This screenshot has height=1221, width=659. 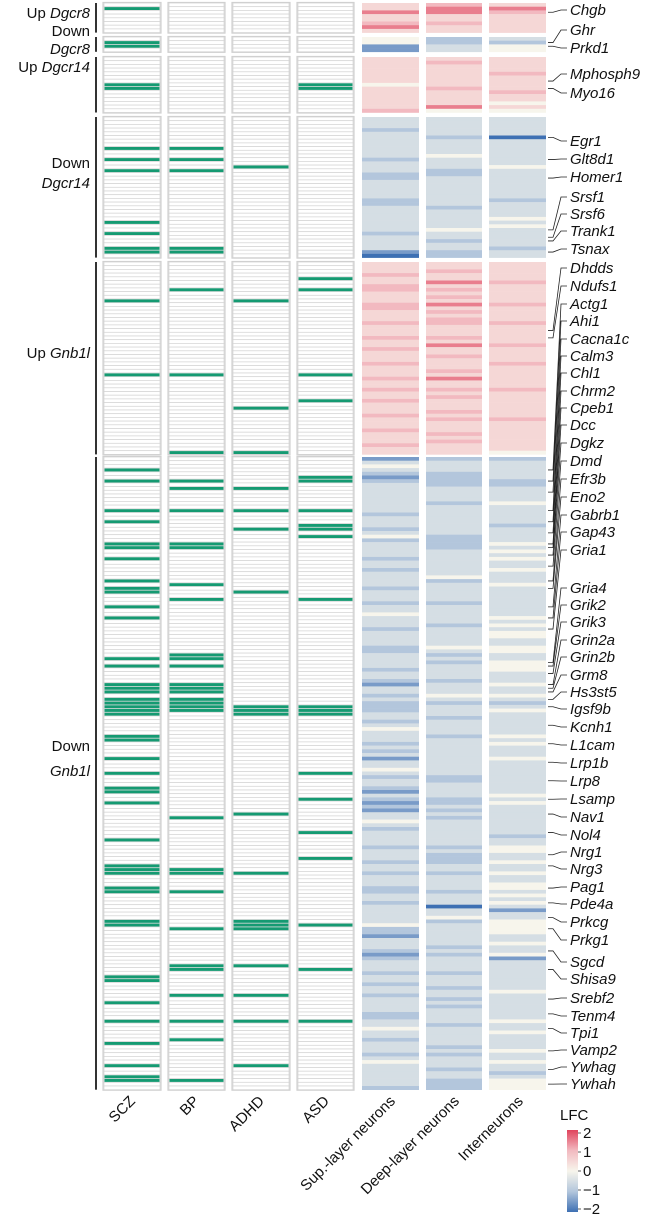 What do you see at coordinates (71, 163) in the screenshot?
I see `group-direction: Down` at bounding box center [71, 163].